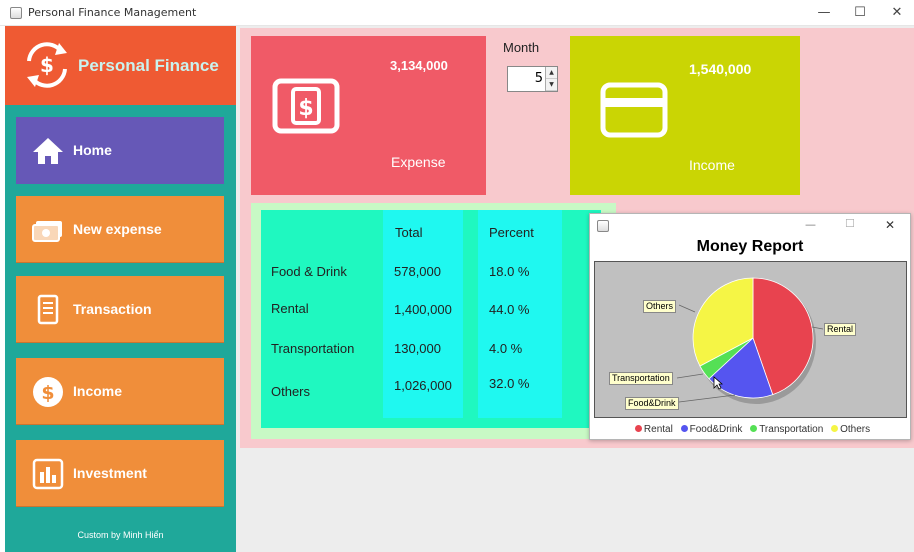 The image size is (914, 552). Describe the element at coordinates (47, 231) in the screenshot. I see `money-icon` at that location.